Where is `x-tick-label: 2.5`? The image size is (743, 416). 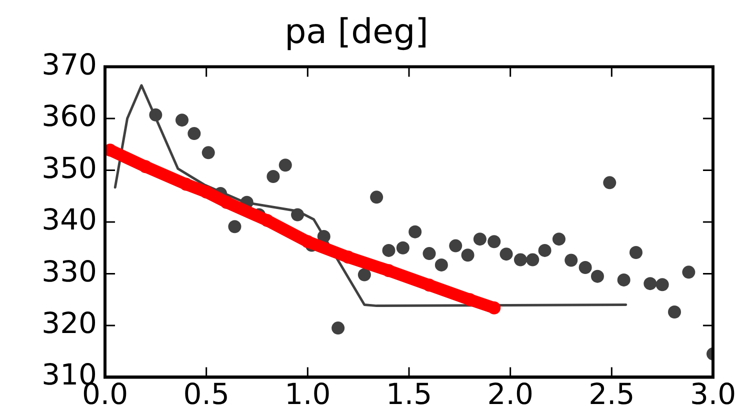
x-tick-label: 2.5 is located at coordinates (611, 394).